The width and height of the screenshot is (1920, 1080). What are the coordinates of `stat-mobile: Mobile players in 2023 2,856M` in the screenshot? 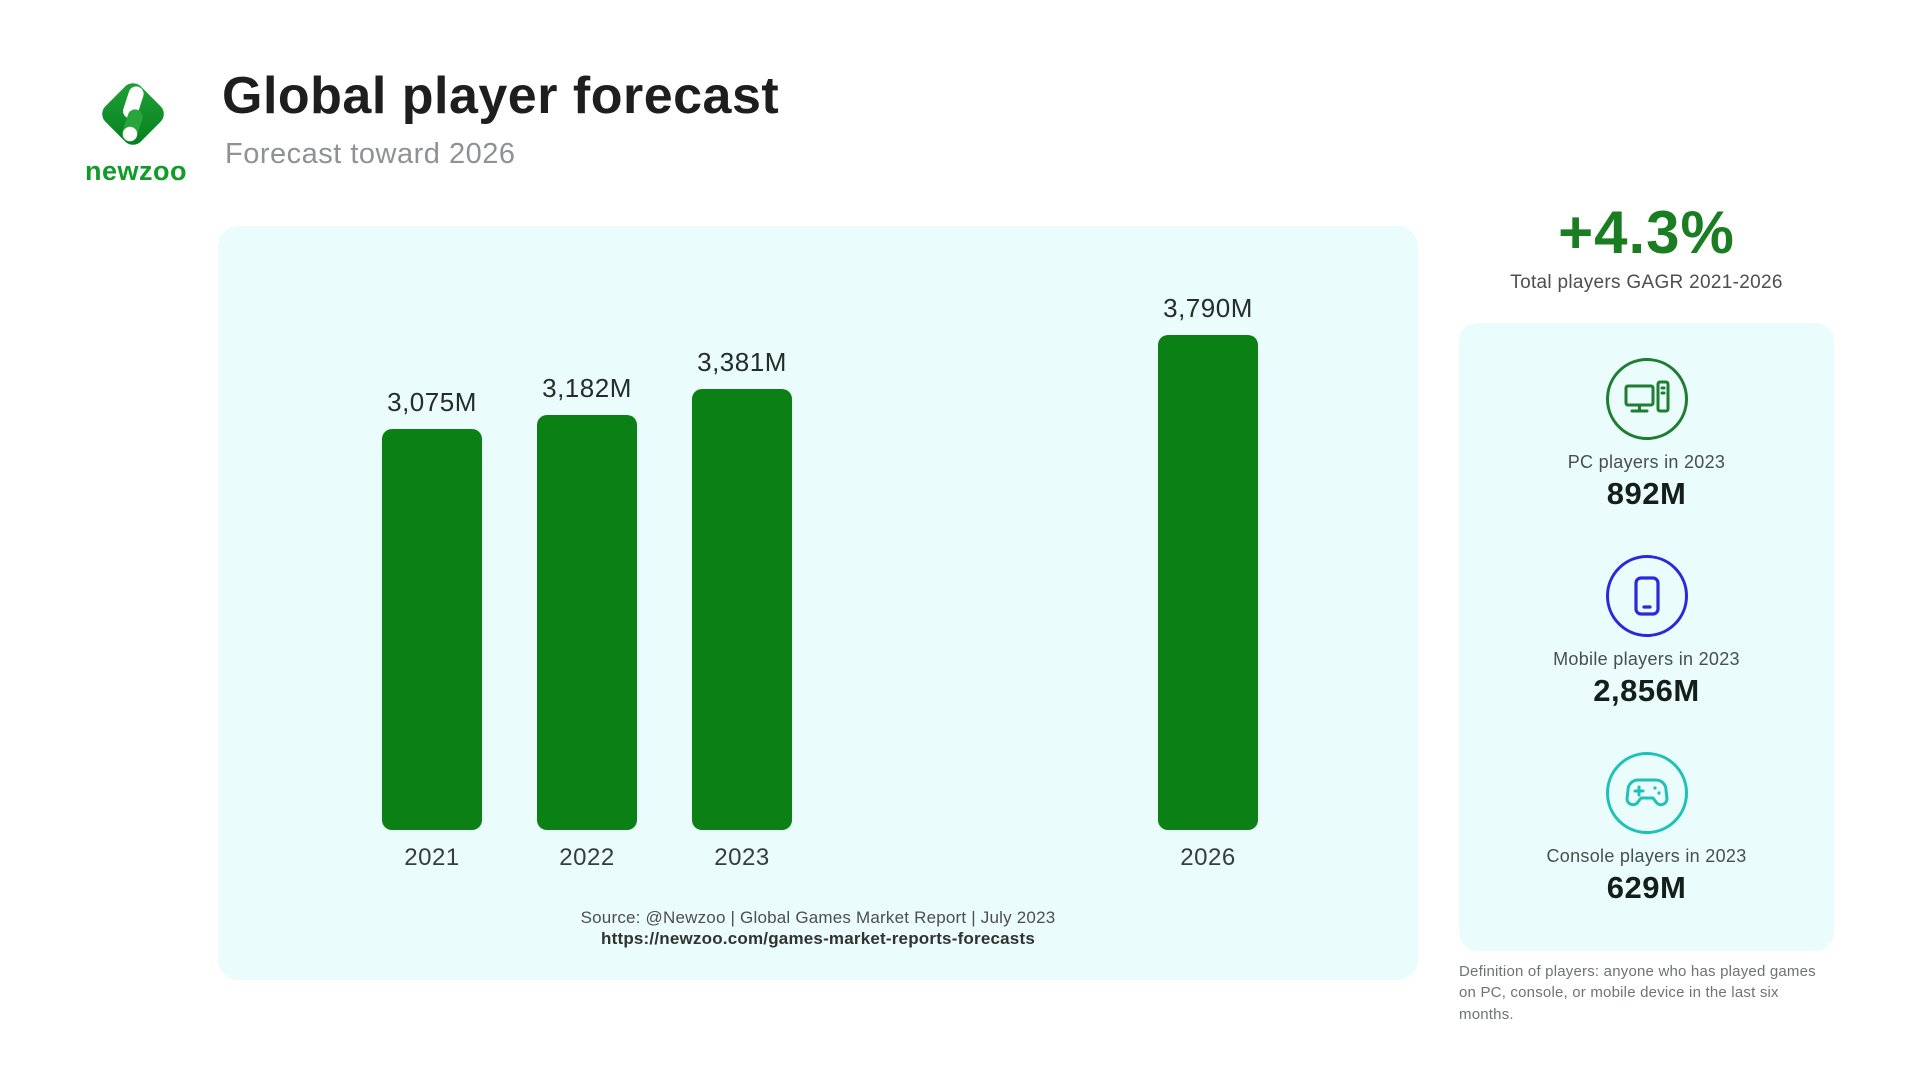 It's located at (1646, 632).